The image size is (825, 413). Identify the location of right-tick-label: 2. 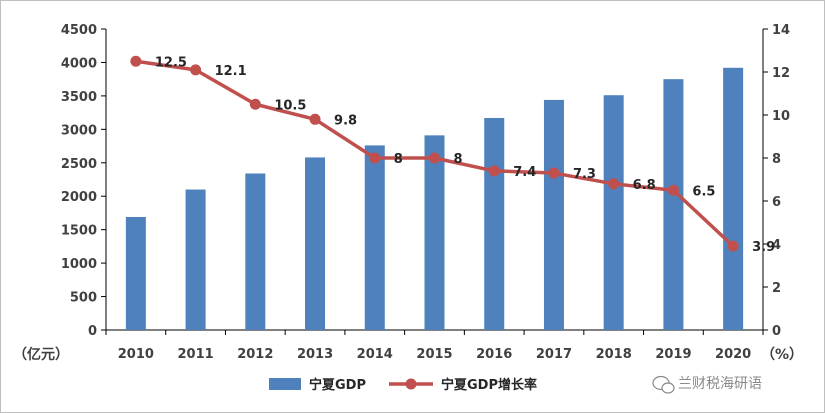
(776, 288).